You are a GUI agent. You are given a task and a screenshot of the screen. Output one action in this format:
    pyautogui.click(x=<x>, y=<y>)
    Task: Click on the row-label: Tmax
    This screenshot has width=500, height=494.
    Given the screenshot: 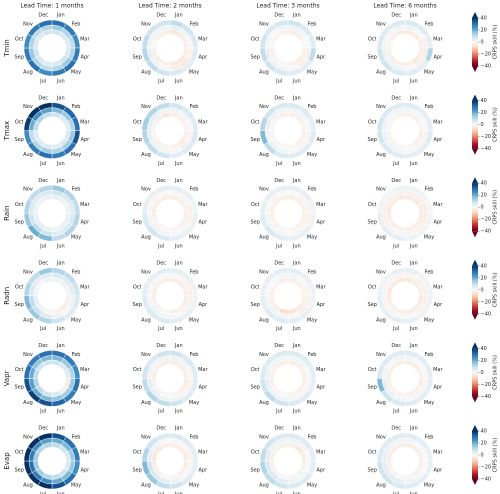 What is the action you would take?
    pyautogui.click(x=7, y=131)
    